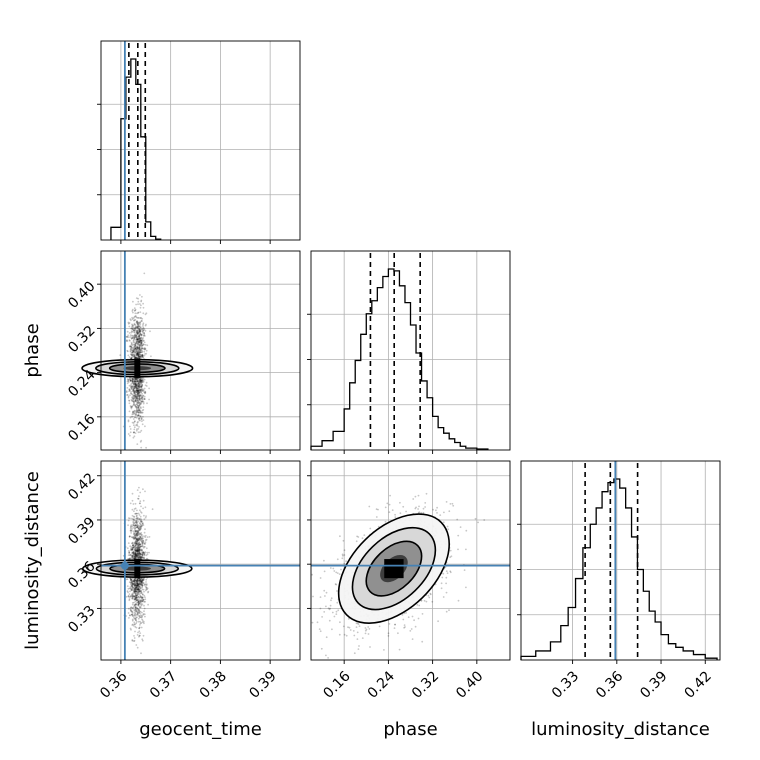 This screenshot has width=760, height=760. What do you see at coordinates (399, 359) in the screenshot?
I see `histogram-step` at bounding box center [399, 359].